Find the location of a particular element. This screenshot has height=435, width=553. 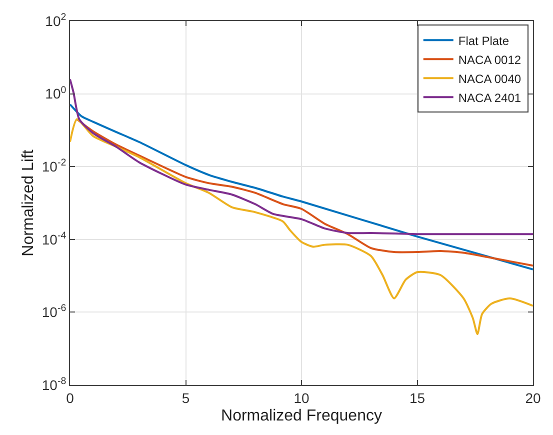

y-tick-label: 10$^{0}$ is located at coordinates (56, 93).